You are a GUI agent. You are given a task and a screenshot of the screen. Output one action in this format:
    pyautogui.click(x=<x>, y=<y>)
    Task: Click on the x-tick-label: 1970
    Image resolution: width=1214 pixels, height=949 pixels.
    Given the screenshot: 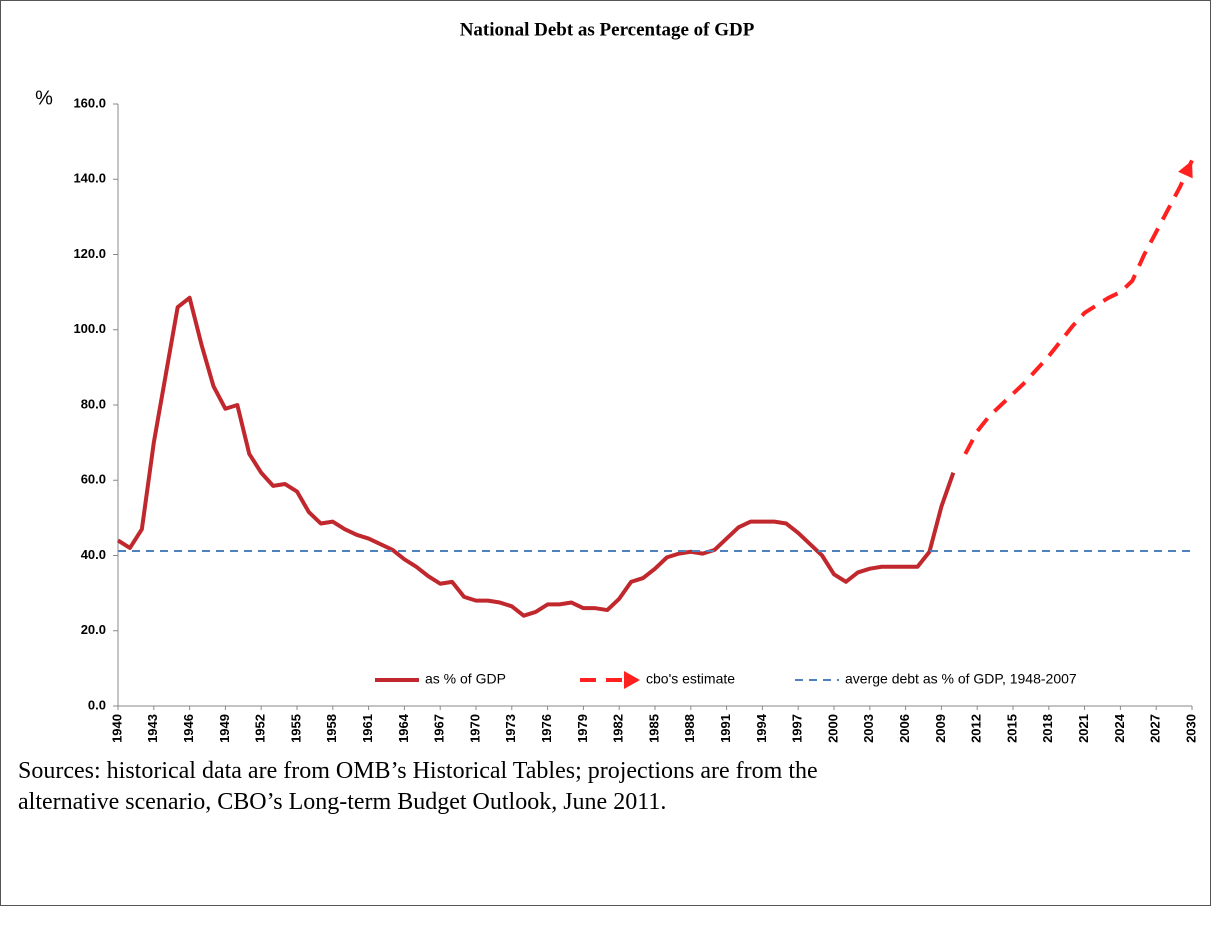 What is the action you would take?
    pyautogui.click(x=474, y=728)
    